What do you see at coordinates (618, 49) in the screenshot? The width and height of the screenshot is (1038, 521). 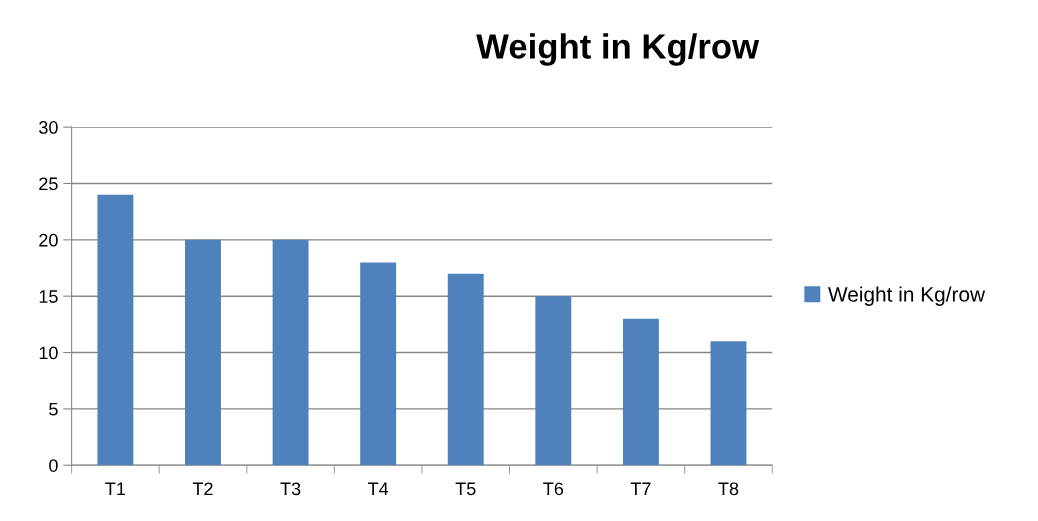 I see `chart-title: Weight in Kg/row` at bounding box center [618, 49].